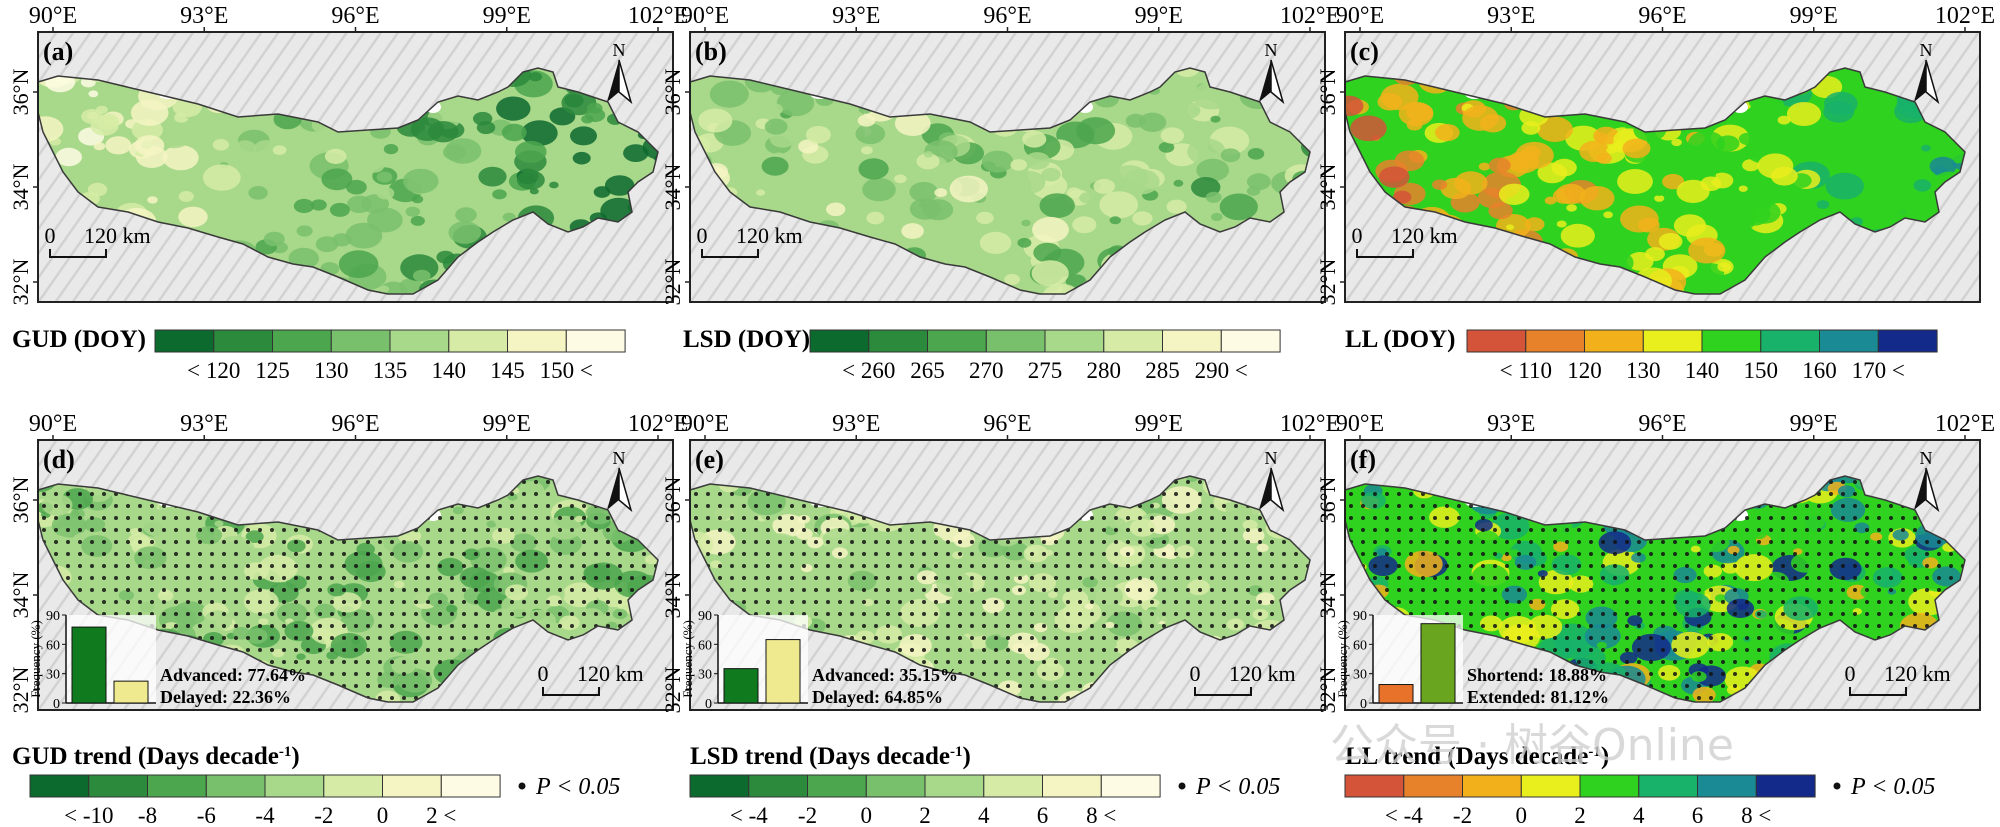 The height and width of the screenshot is (827, 2000). What do you see at coordinates (1537, 675) in the screenshot?
I see `inset-text-1: Shortend: 18.88%` at bounding box center [1537, 675].